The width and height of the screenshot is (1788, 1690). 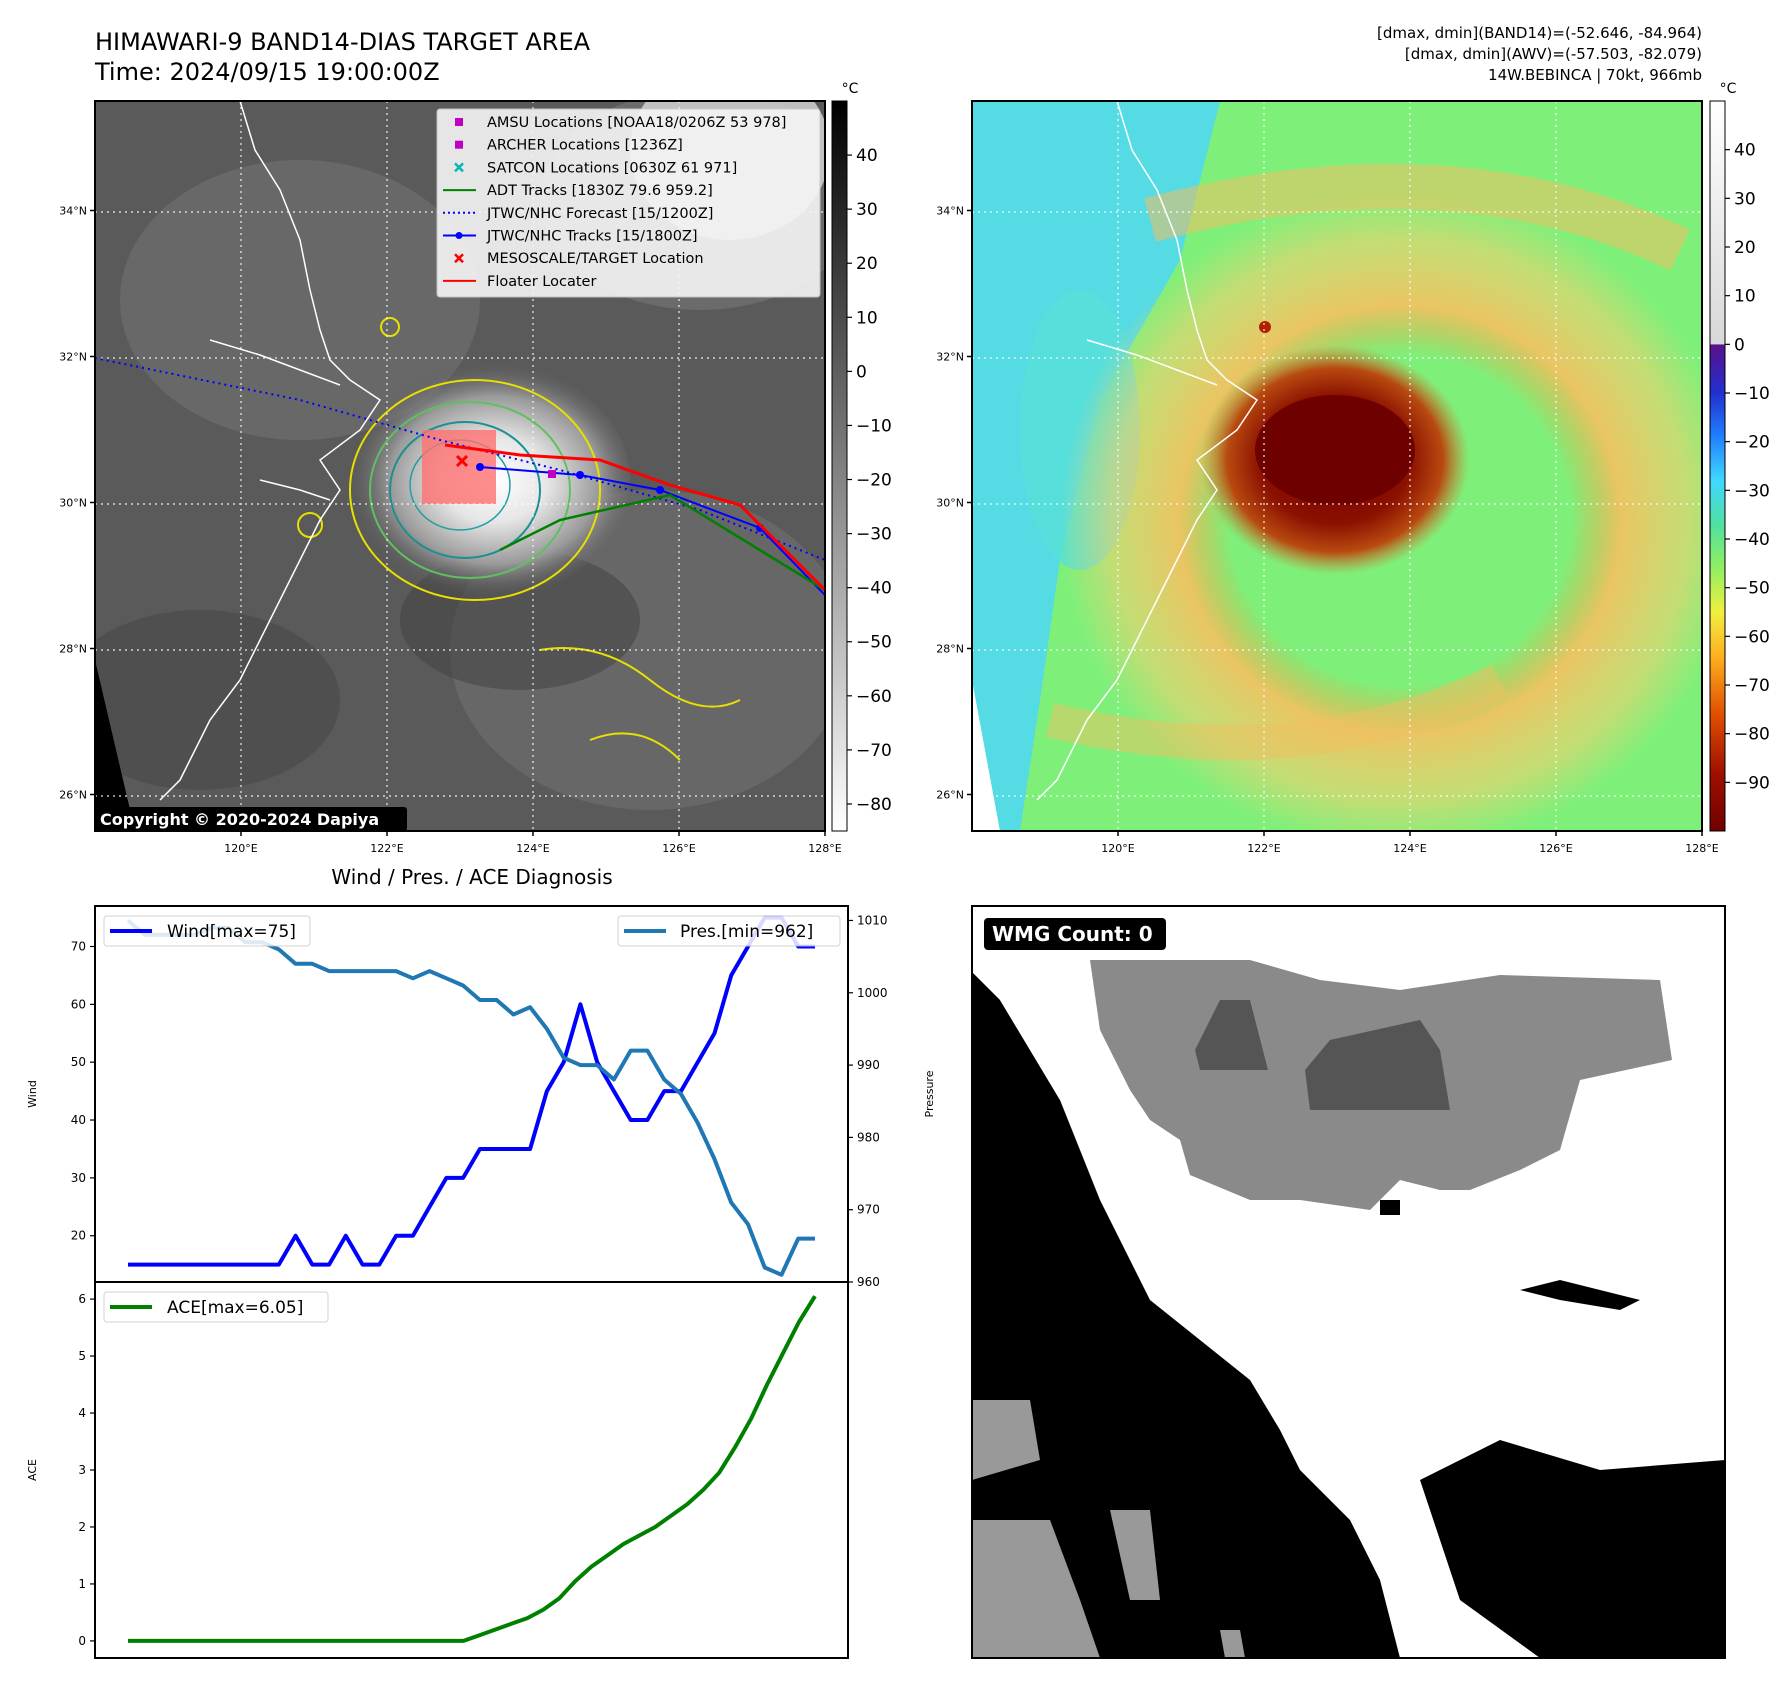 What do you see at coordinates (874, 535) in the screenshot?
I see `ir-colorbar-tick: −30` at bounding box center [874, 535].